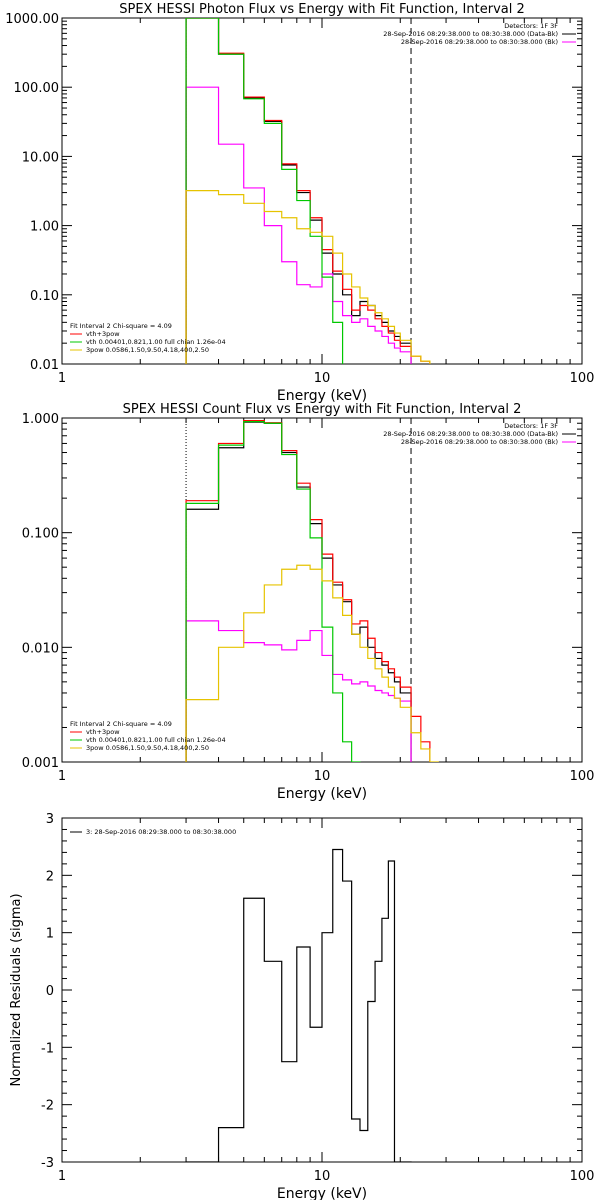 The height and width of the screenshot is (1200, 600). What do you see at coordinates (44, 365) in the screenshot?
I see `y-tick-label: 0.01` at bounding box center [44, 365].